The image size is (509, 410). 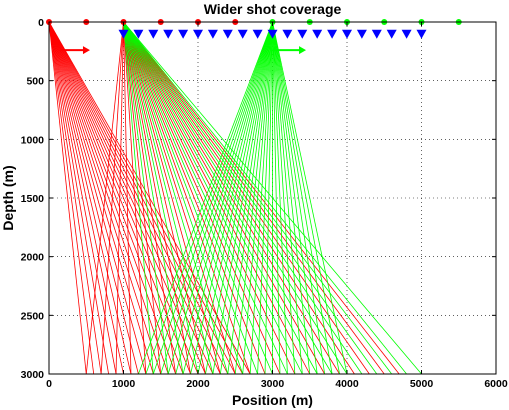 I want to click on y-tick-label: 1500, so click(x=33, y=199).